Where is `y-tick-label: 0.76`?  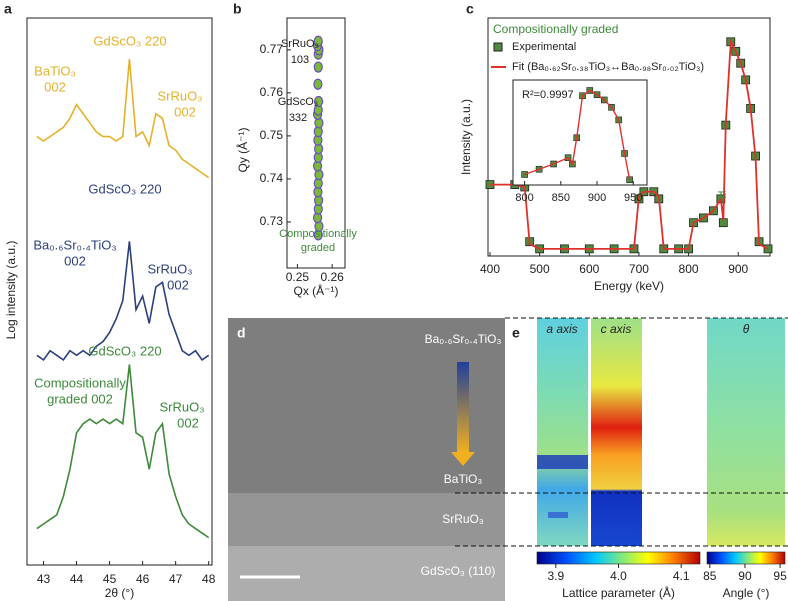 y-tick-label: 0.76 is located at coordinates (272, 92).